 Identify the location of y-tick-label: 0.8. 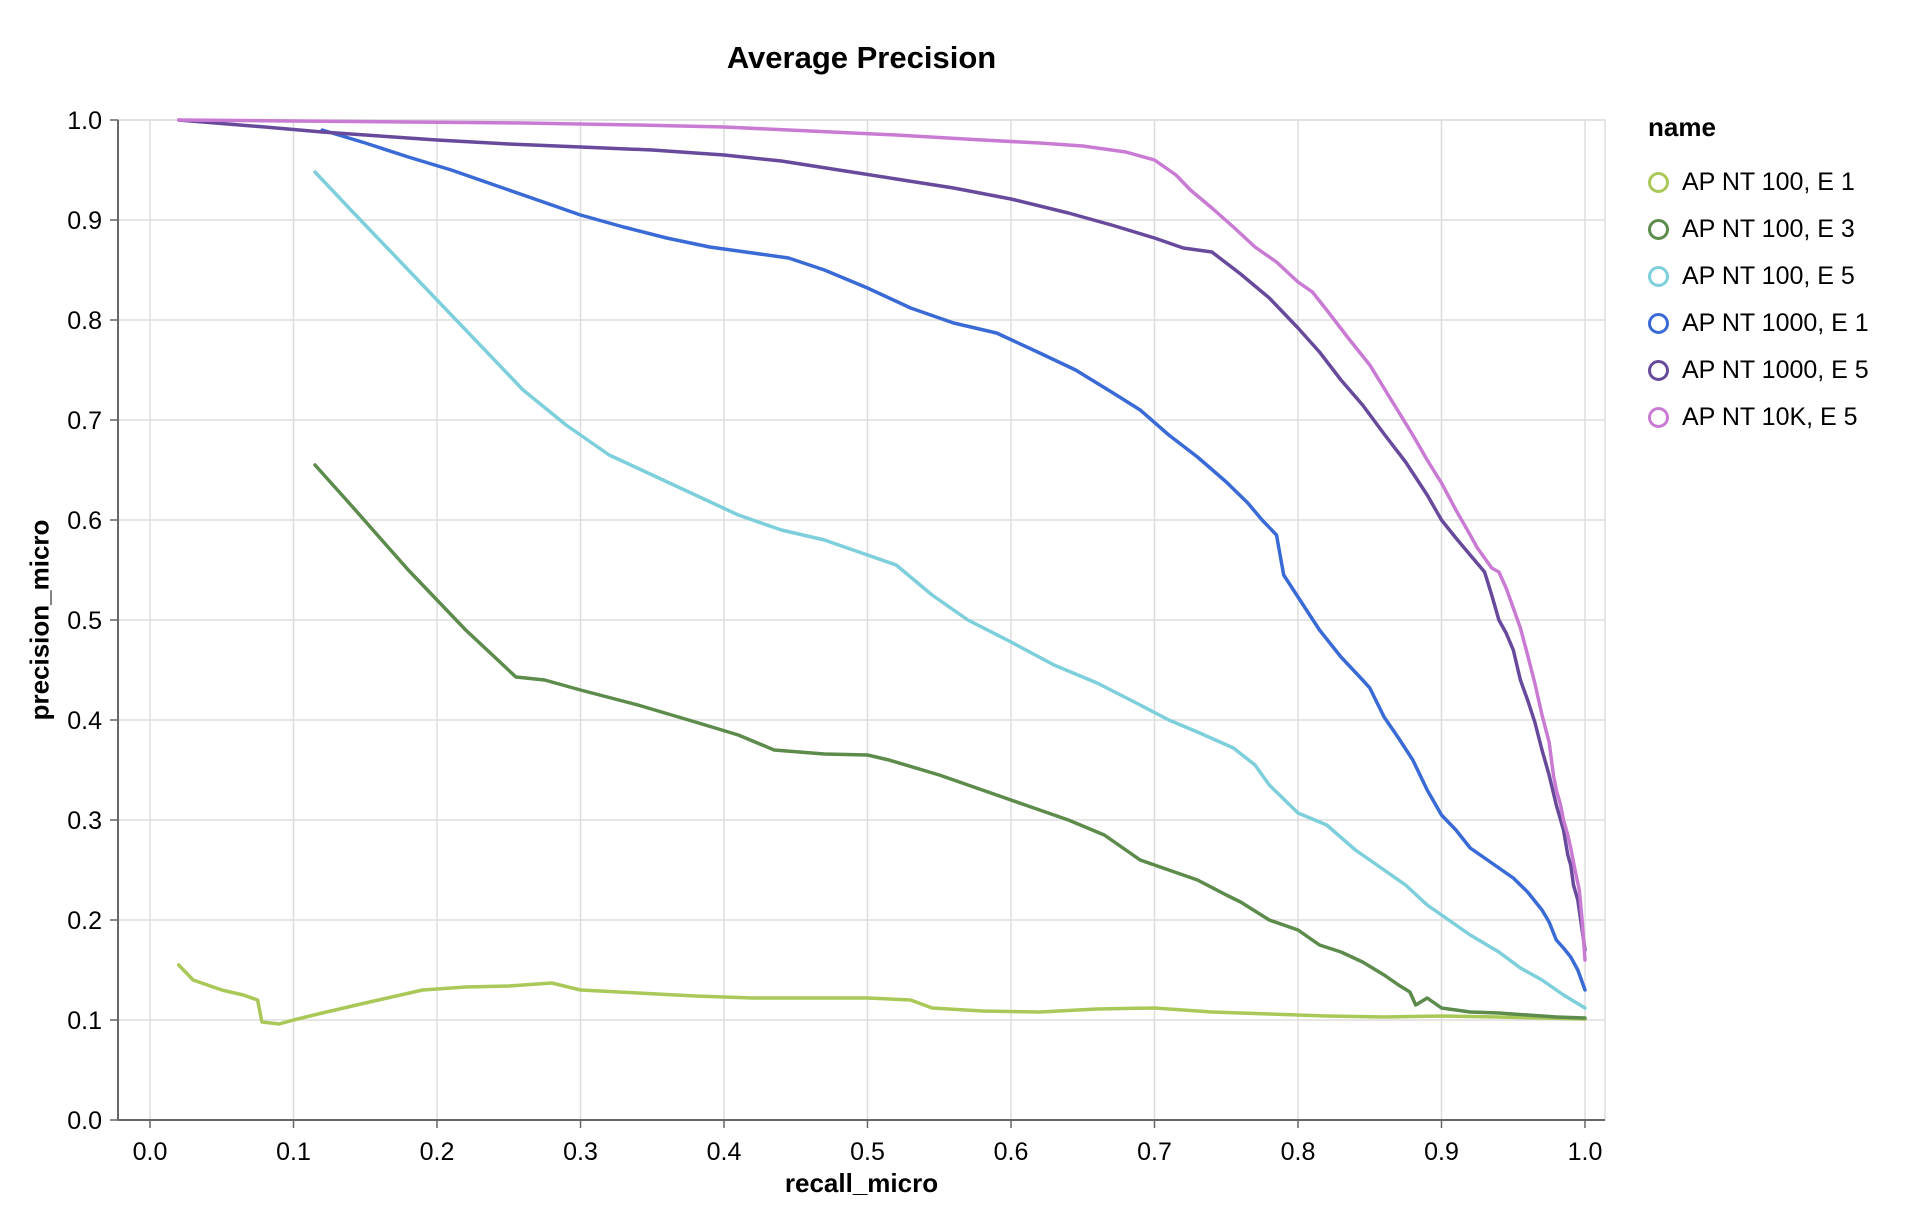
(84, 321).